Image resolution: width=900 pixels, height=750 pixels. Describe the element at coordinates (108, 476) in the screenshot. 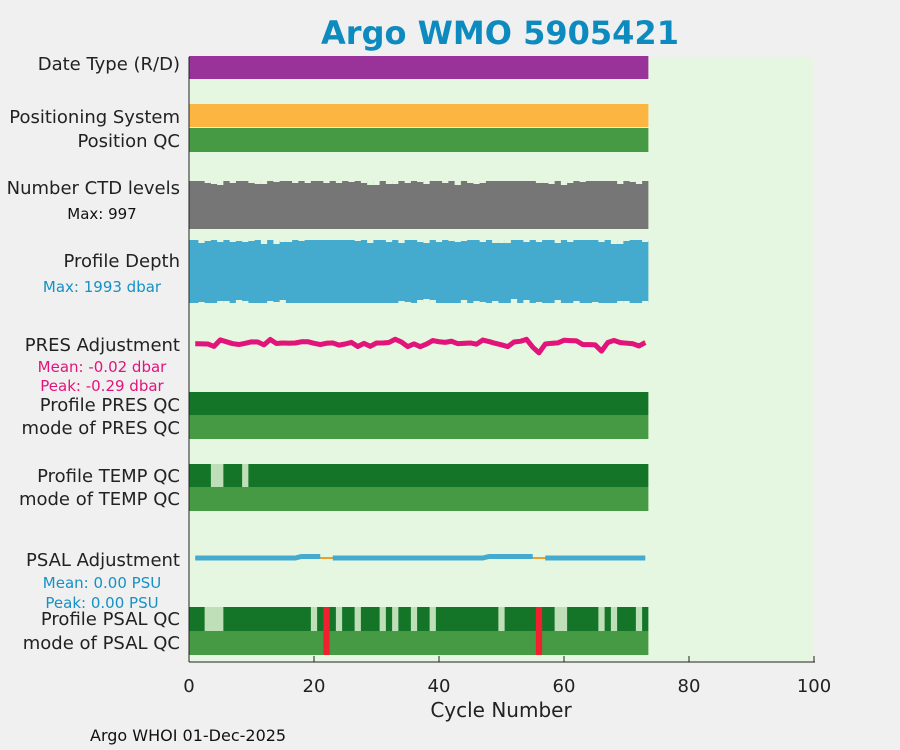

I see `row-label: Profile TEMP QC` at that location.